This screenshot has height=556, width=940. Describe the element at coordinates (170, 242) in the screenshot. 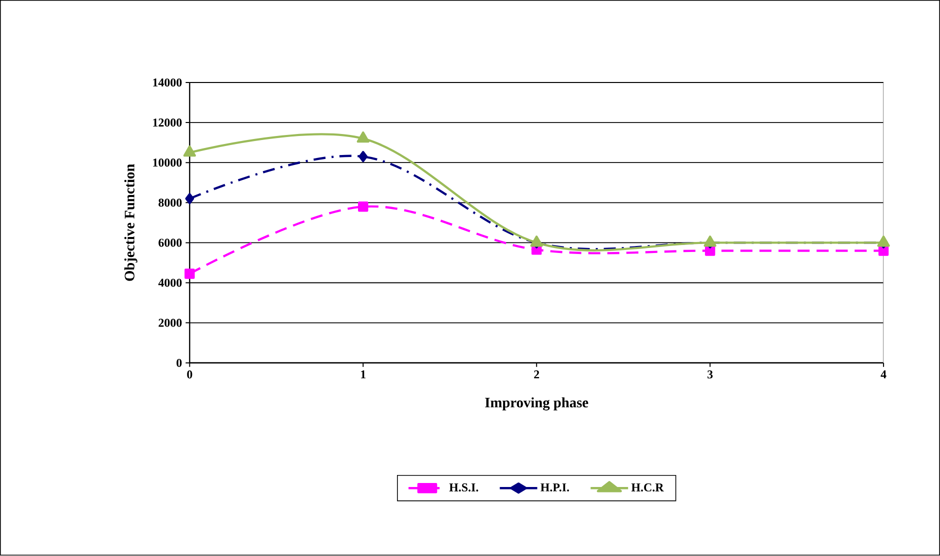

I see `y-tick-label: 6000` at that location.